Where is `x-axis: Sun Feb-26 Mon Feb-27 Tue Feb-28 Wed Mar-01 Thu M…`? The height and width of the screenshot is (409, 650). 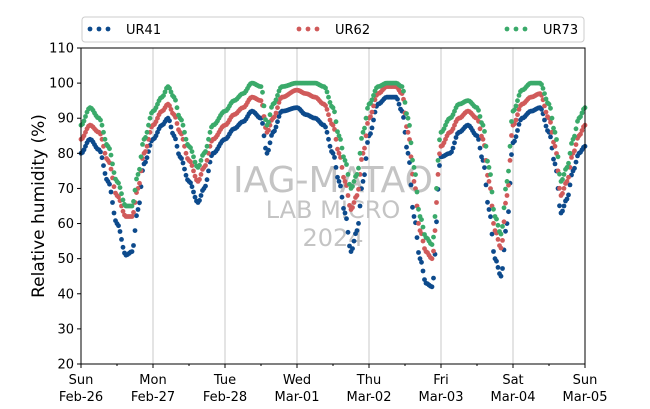
x-axis: Sun Feb-26 Mon Feb-27 Tue Feb-28 Wed Mar-01 Thu M… is located at coordinates (333, 384).